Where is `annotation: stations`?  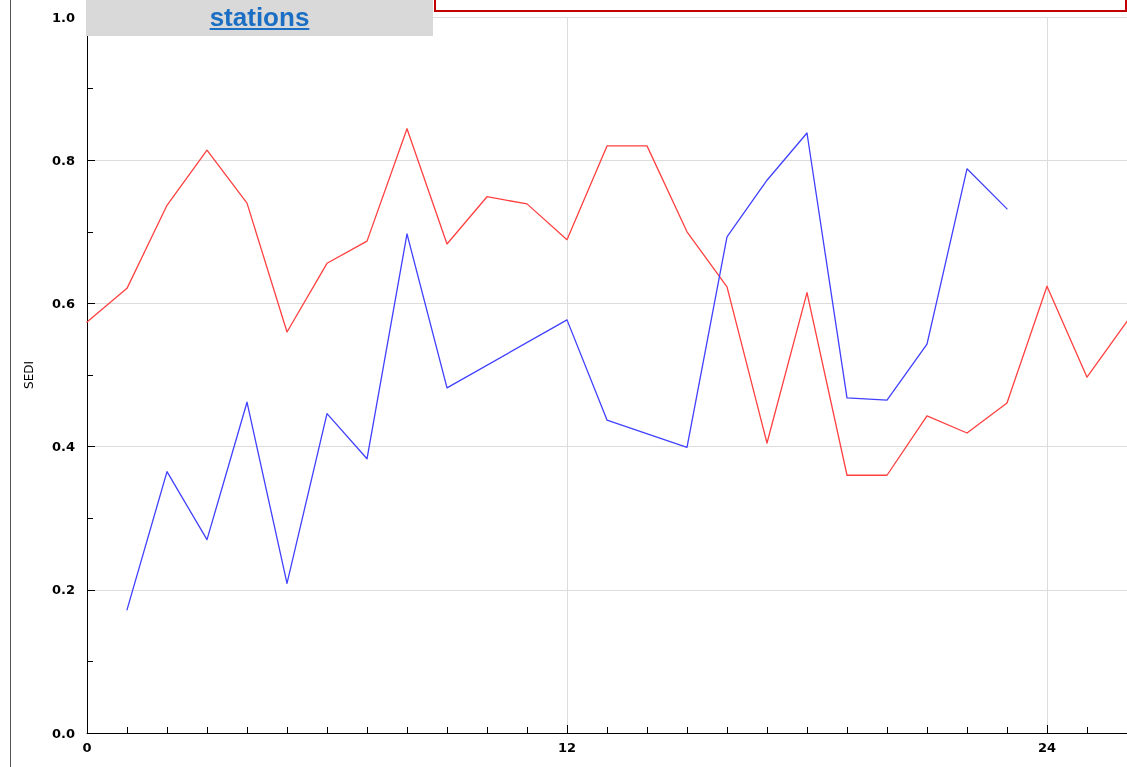
annotation: stations is located at coordinates (259, 17).